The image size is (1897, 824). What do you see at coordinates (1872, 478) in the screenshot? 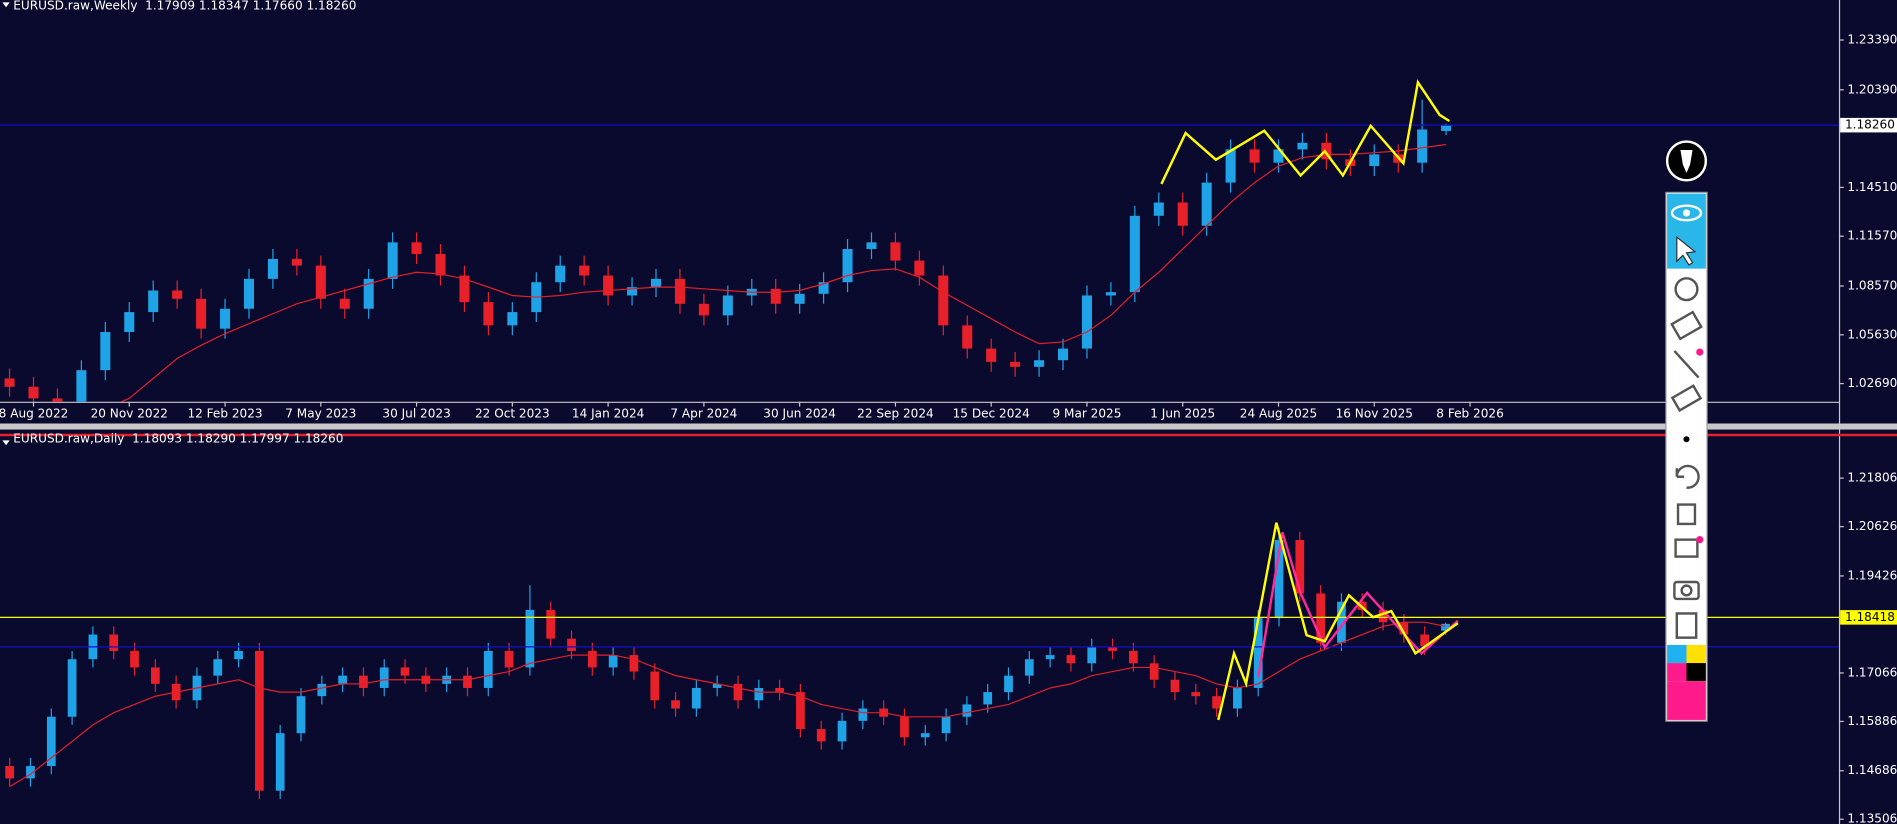
I see `y-tick-label: 1.21806` at bounding box center [1872, 478].